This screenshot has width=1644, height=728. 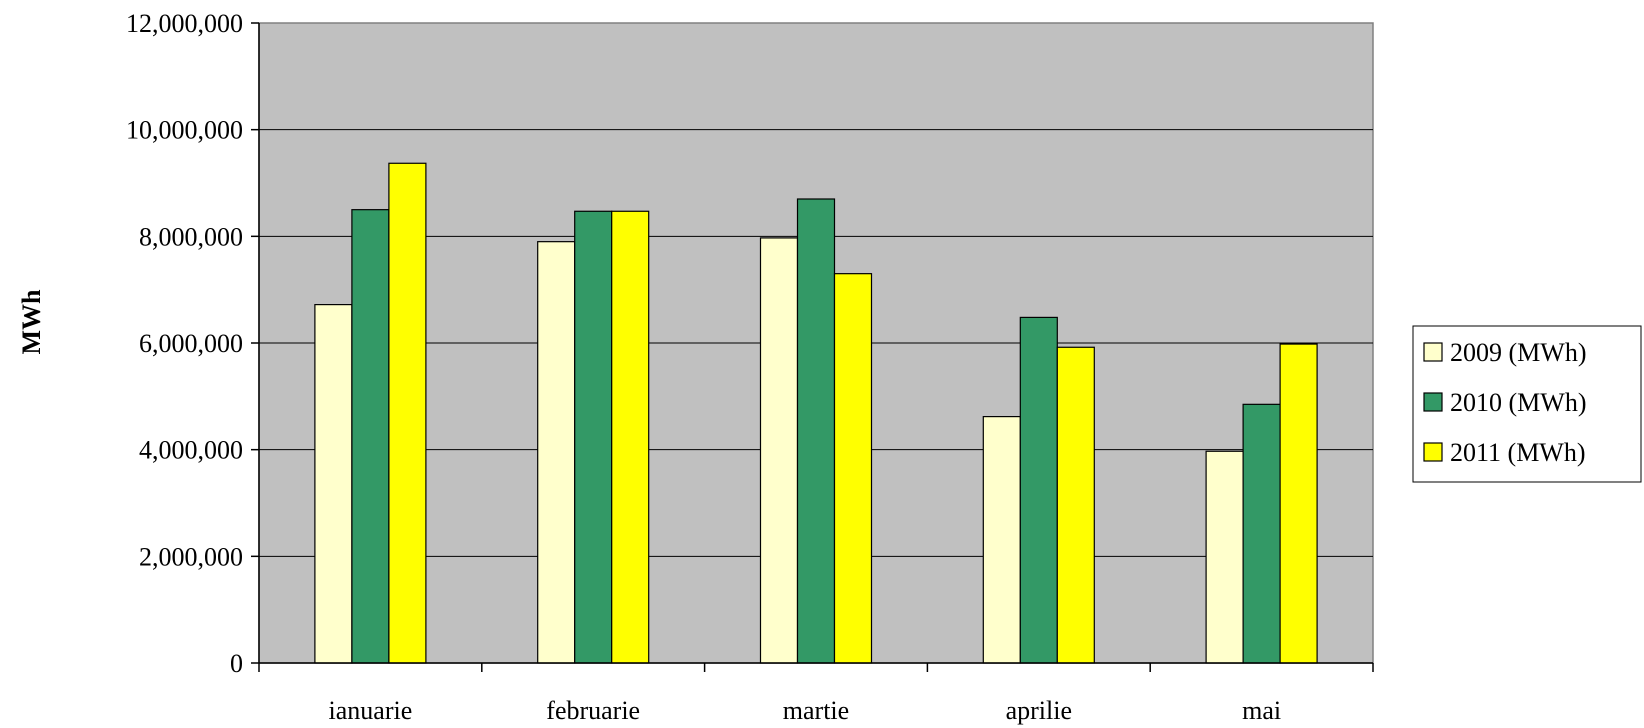 What do you see at coordinates (1001, 540) in the screenshot?
I see `bar-aprilie-2009` at bounding box center [1001, 540].